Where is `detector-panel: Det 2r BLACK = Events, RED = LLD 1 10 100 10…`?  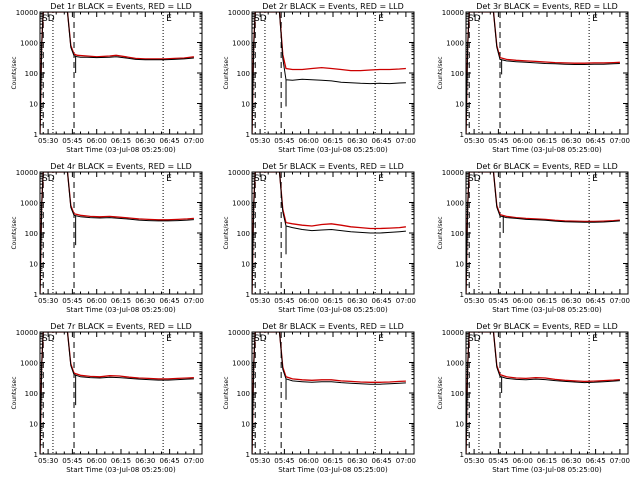
detector-panel: Det 2r BLACK = Events, RED = LLD 1 10 100 10… is located at coordinates (319, 78).